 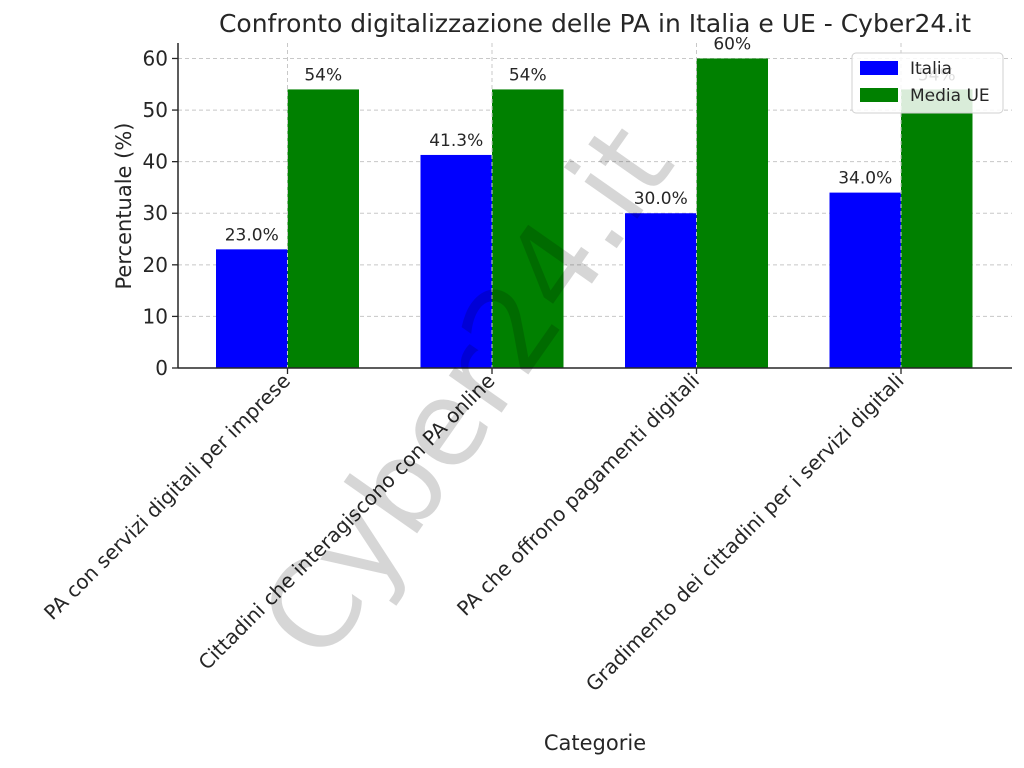 What do you see at coordinates (927, 83) in the screenshot?
I see `legend: Italia Media UE` at bounding box center [927, 83].